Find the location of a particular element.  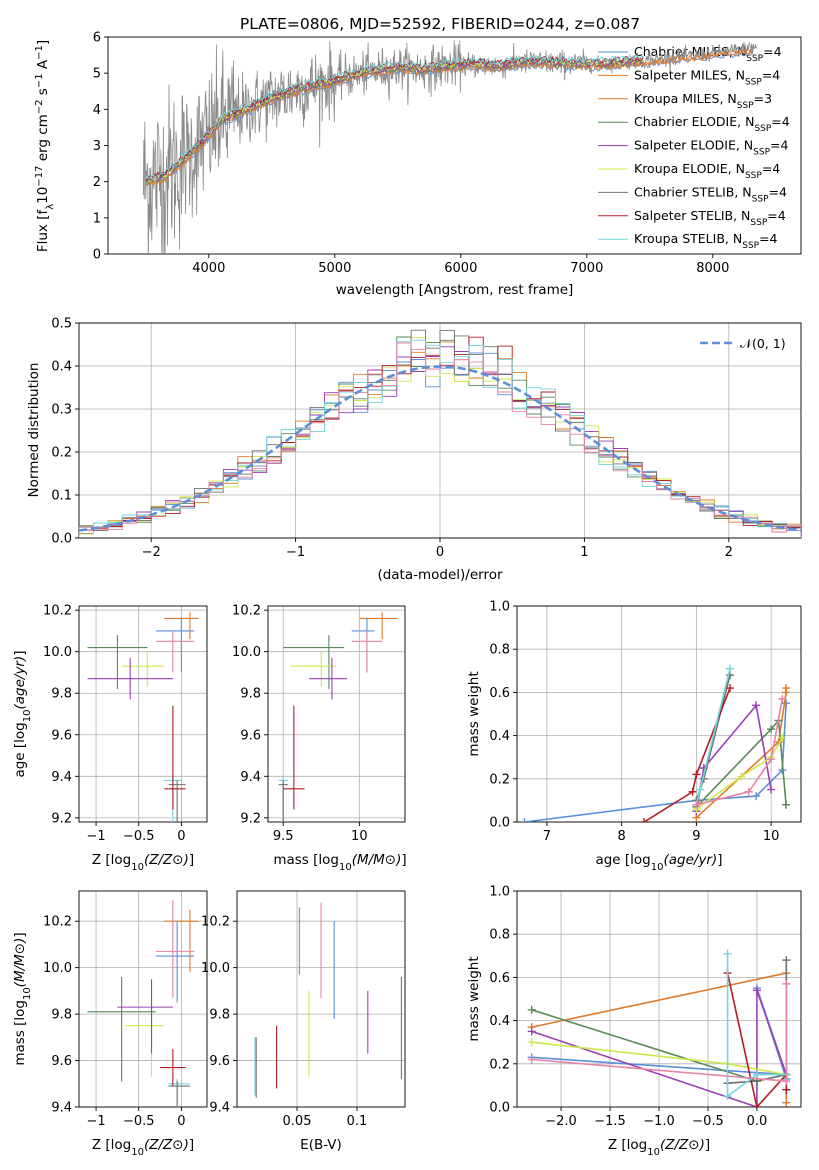

residuals-xtick-label: 0 is located at coordinates (440, 552).